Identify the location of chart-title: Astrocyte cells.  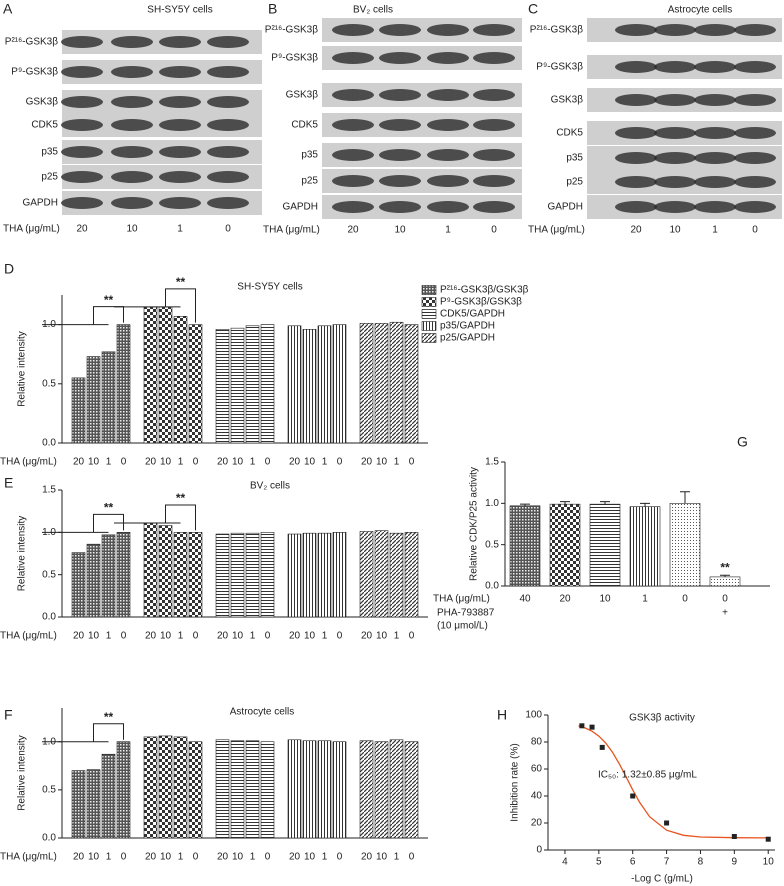
(262, 712).